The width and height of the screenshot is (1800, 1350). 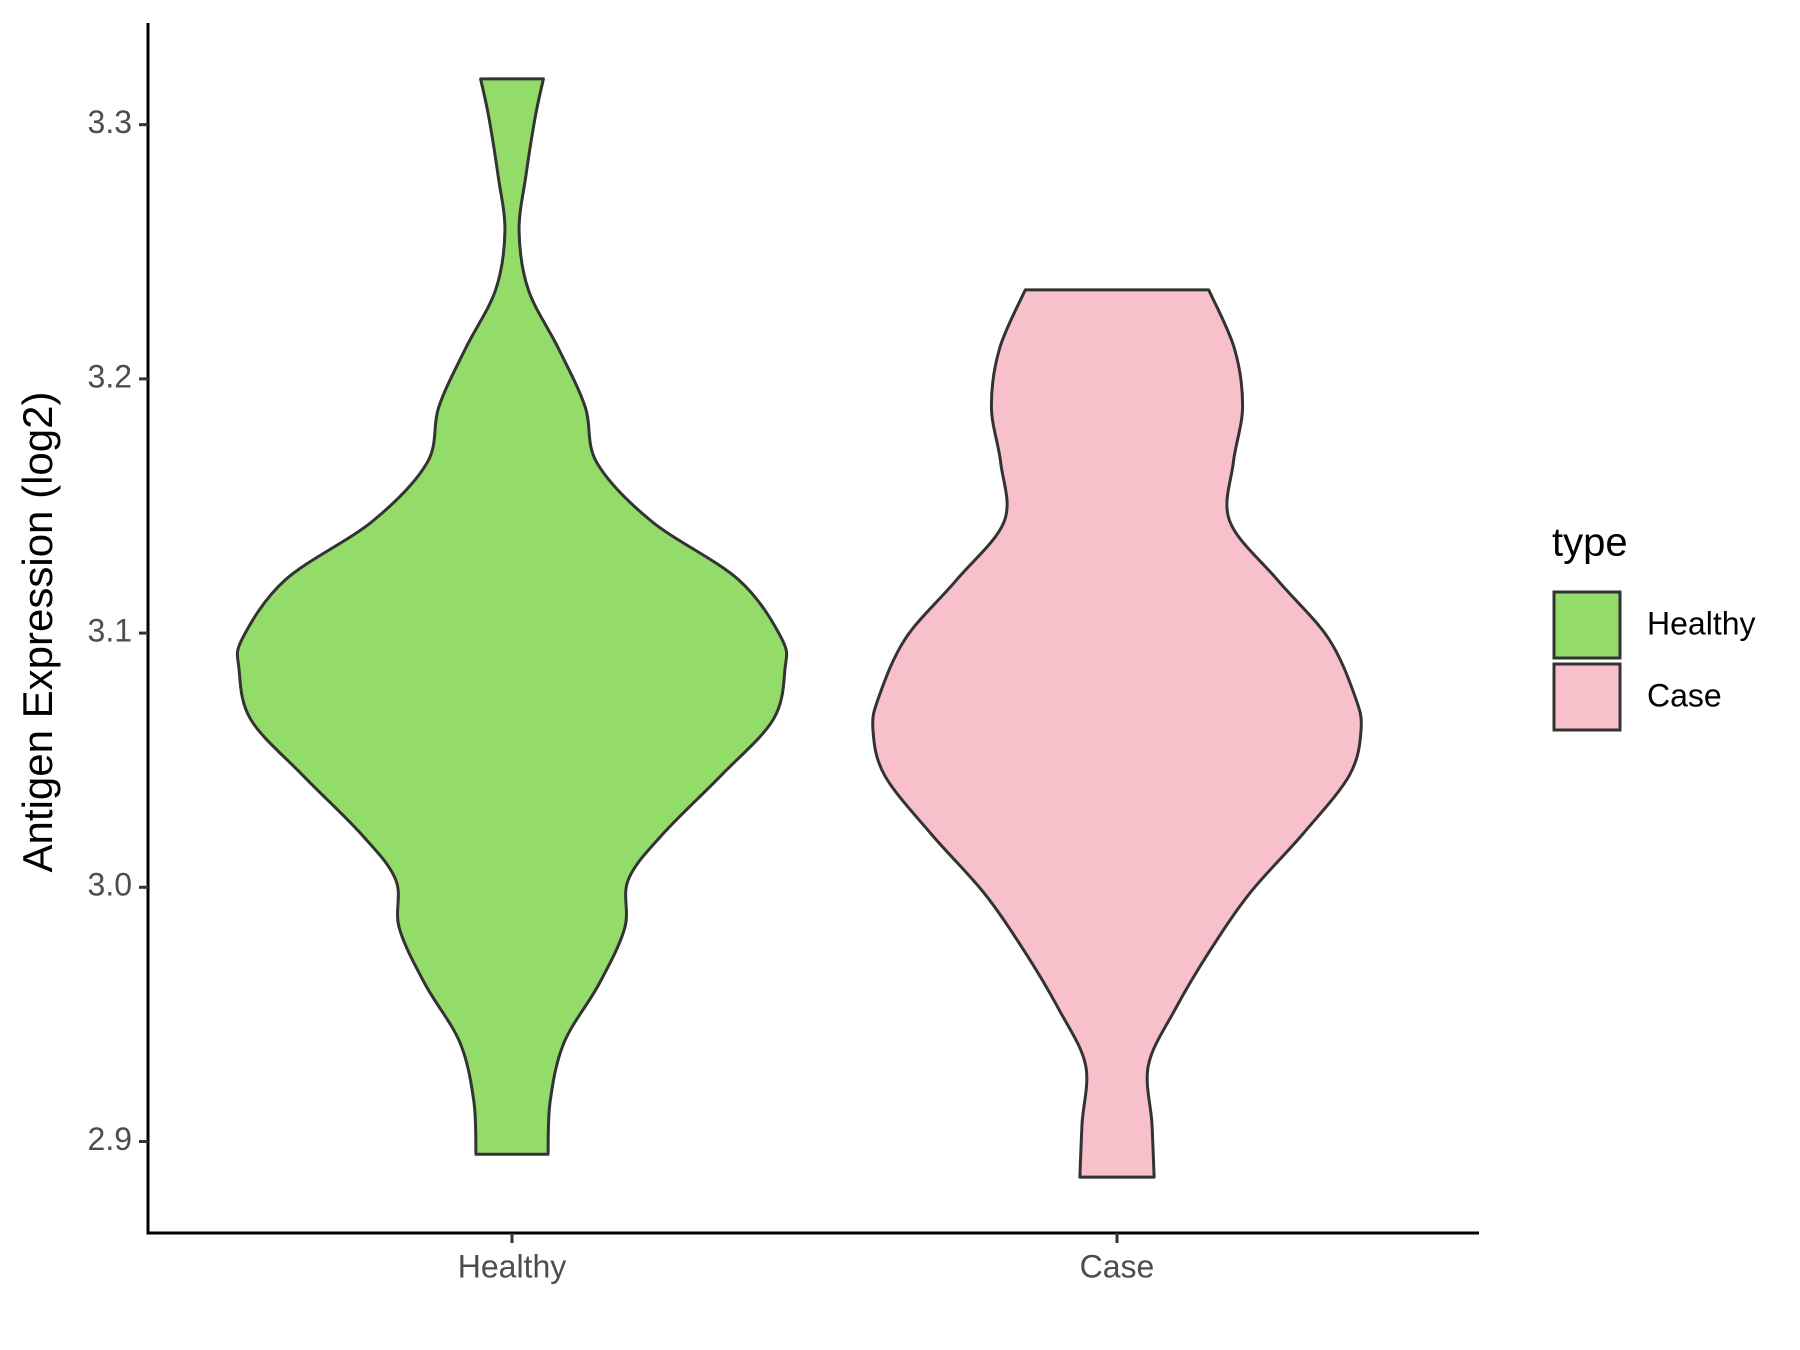 What do you see at coordinates (1701, 623) in the screenshot?
I see `legend-label: Healthy` at bounding box center [1701, 623].